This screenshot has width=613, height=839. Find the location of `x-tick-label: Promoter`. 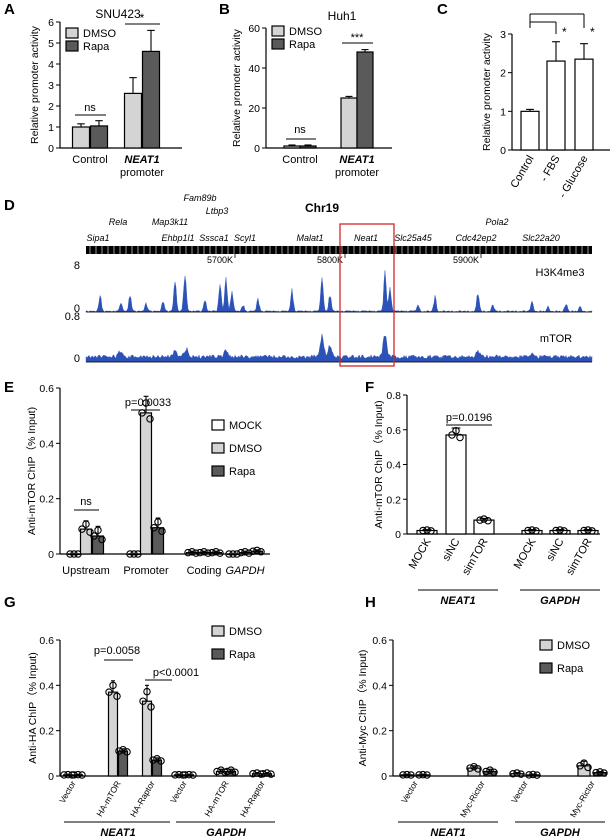

x-tick-label: Promoter is located at coordinates (146, 571).